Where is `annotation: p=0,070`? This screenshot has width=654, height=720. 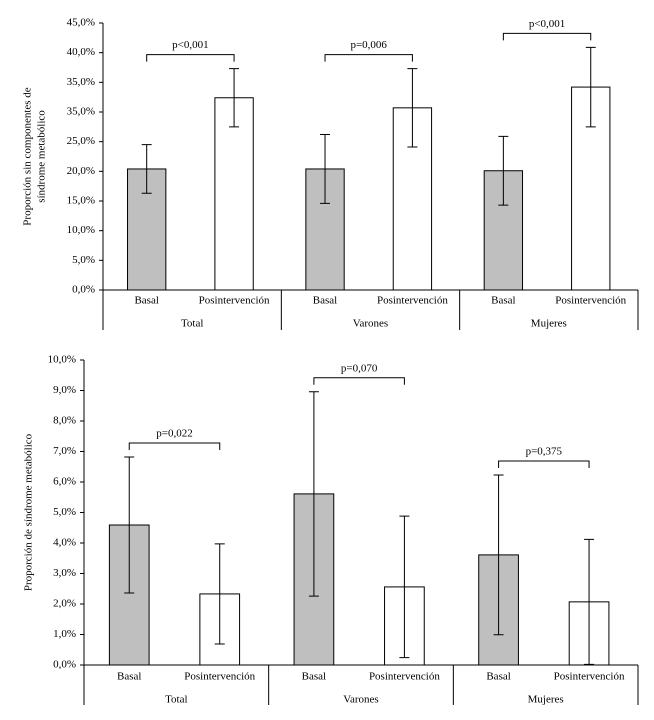
annotation: p=0,070 is located at coordinates (359, 368).